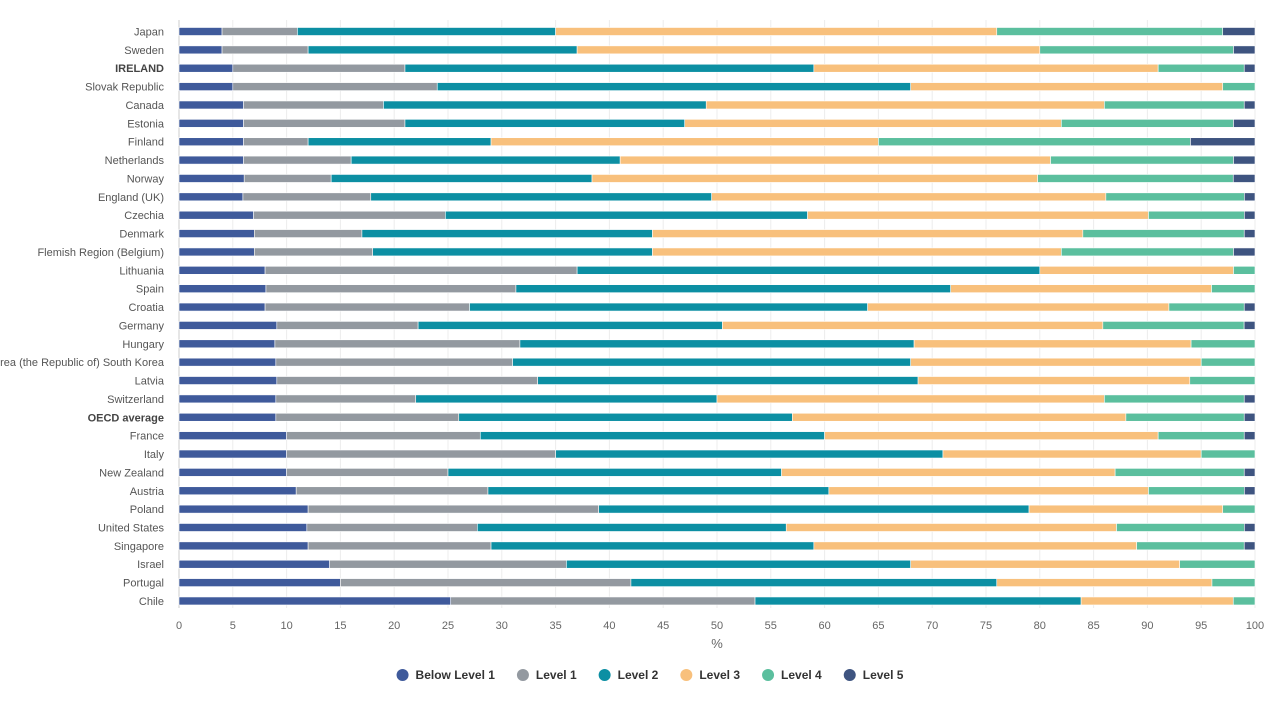  Describe the element at coordinates (143, 345) in the screenshot. I see `category-label: Hungary` at that location.